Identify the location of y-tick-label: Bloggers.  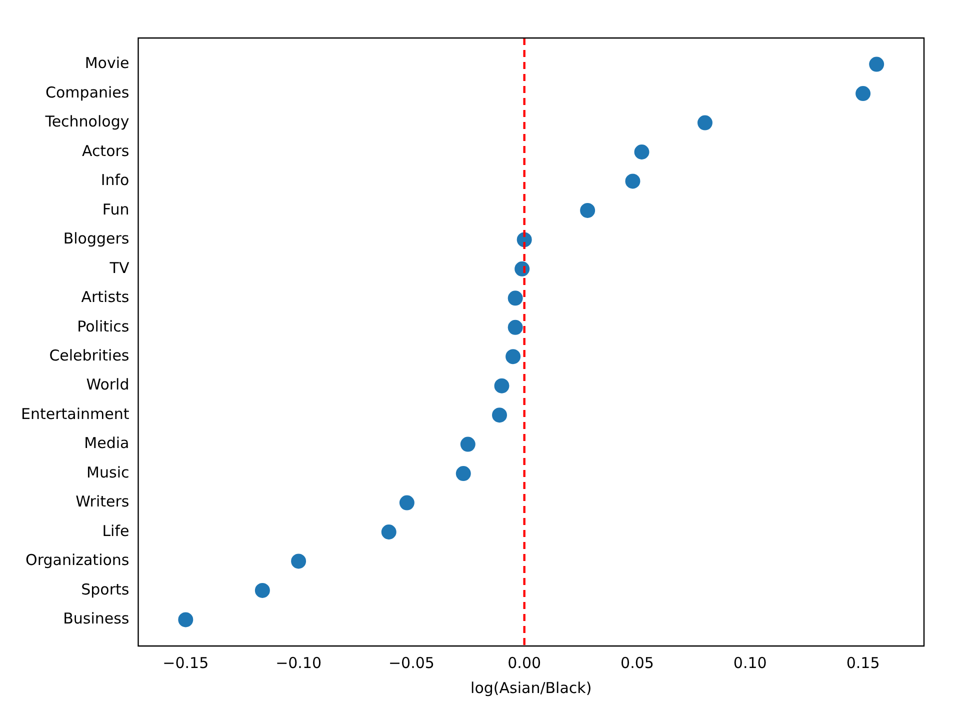
(96, 239).